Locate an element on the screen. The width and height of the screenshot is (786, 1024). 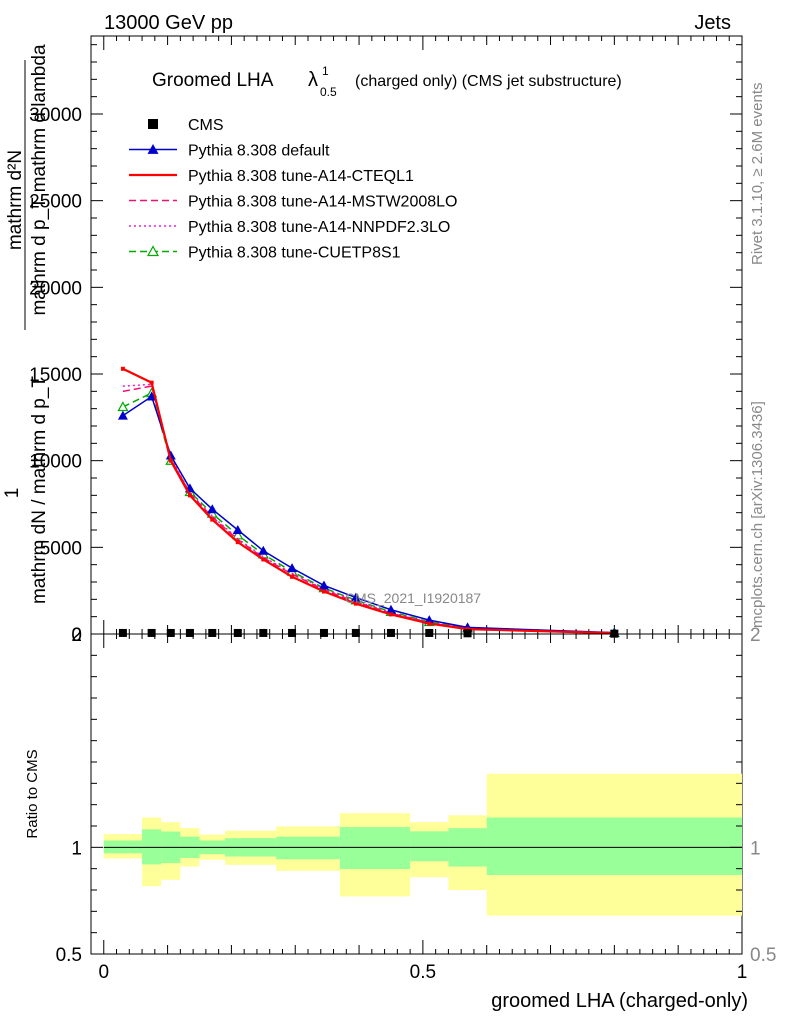
legend-entry-cuetp8s1: Pythia 8.308 tune-CUETP8S1 is located at coordinates (265, 253).